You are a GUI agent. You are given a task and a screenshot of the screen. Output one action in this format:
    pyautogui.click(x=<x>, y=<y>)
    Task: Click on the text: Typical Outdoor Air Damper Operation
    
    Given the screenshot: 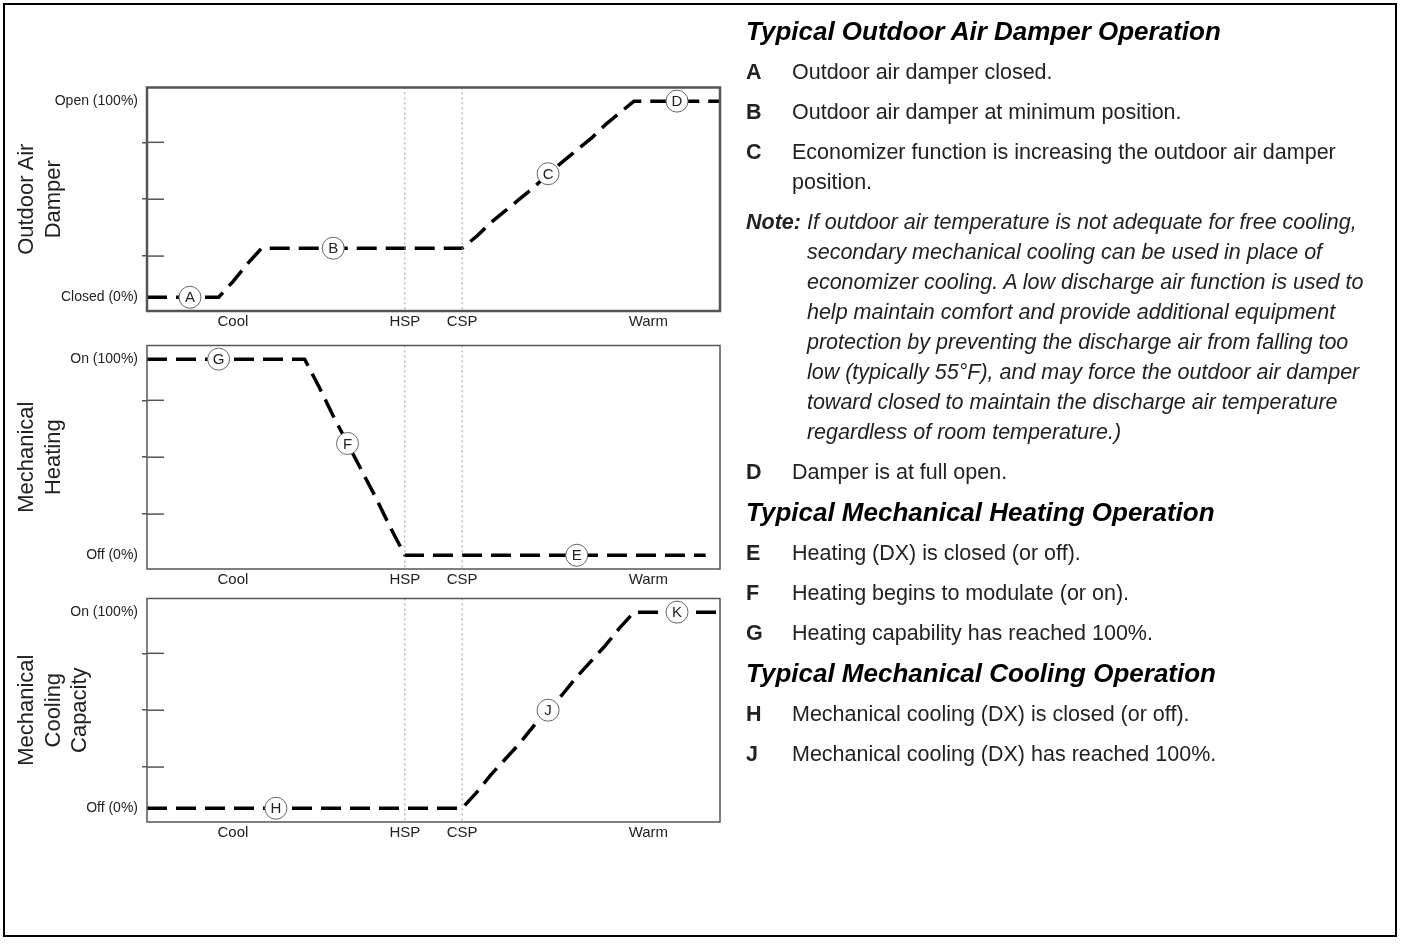 What is the action you would take?
    pyautogui.click(x=984, y=31)
    